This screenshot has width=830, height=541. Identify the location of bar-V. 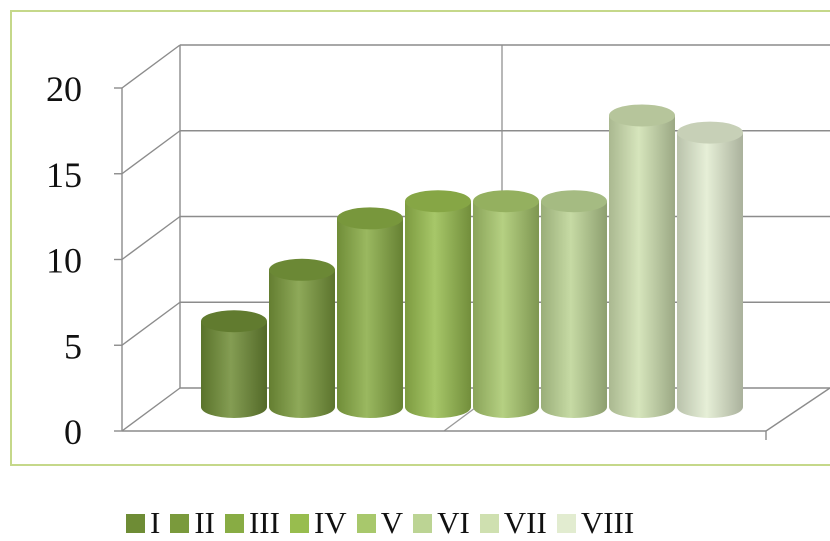
(506, 304).